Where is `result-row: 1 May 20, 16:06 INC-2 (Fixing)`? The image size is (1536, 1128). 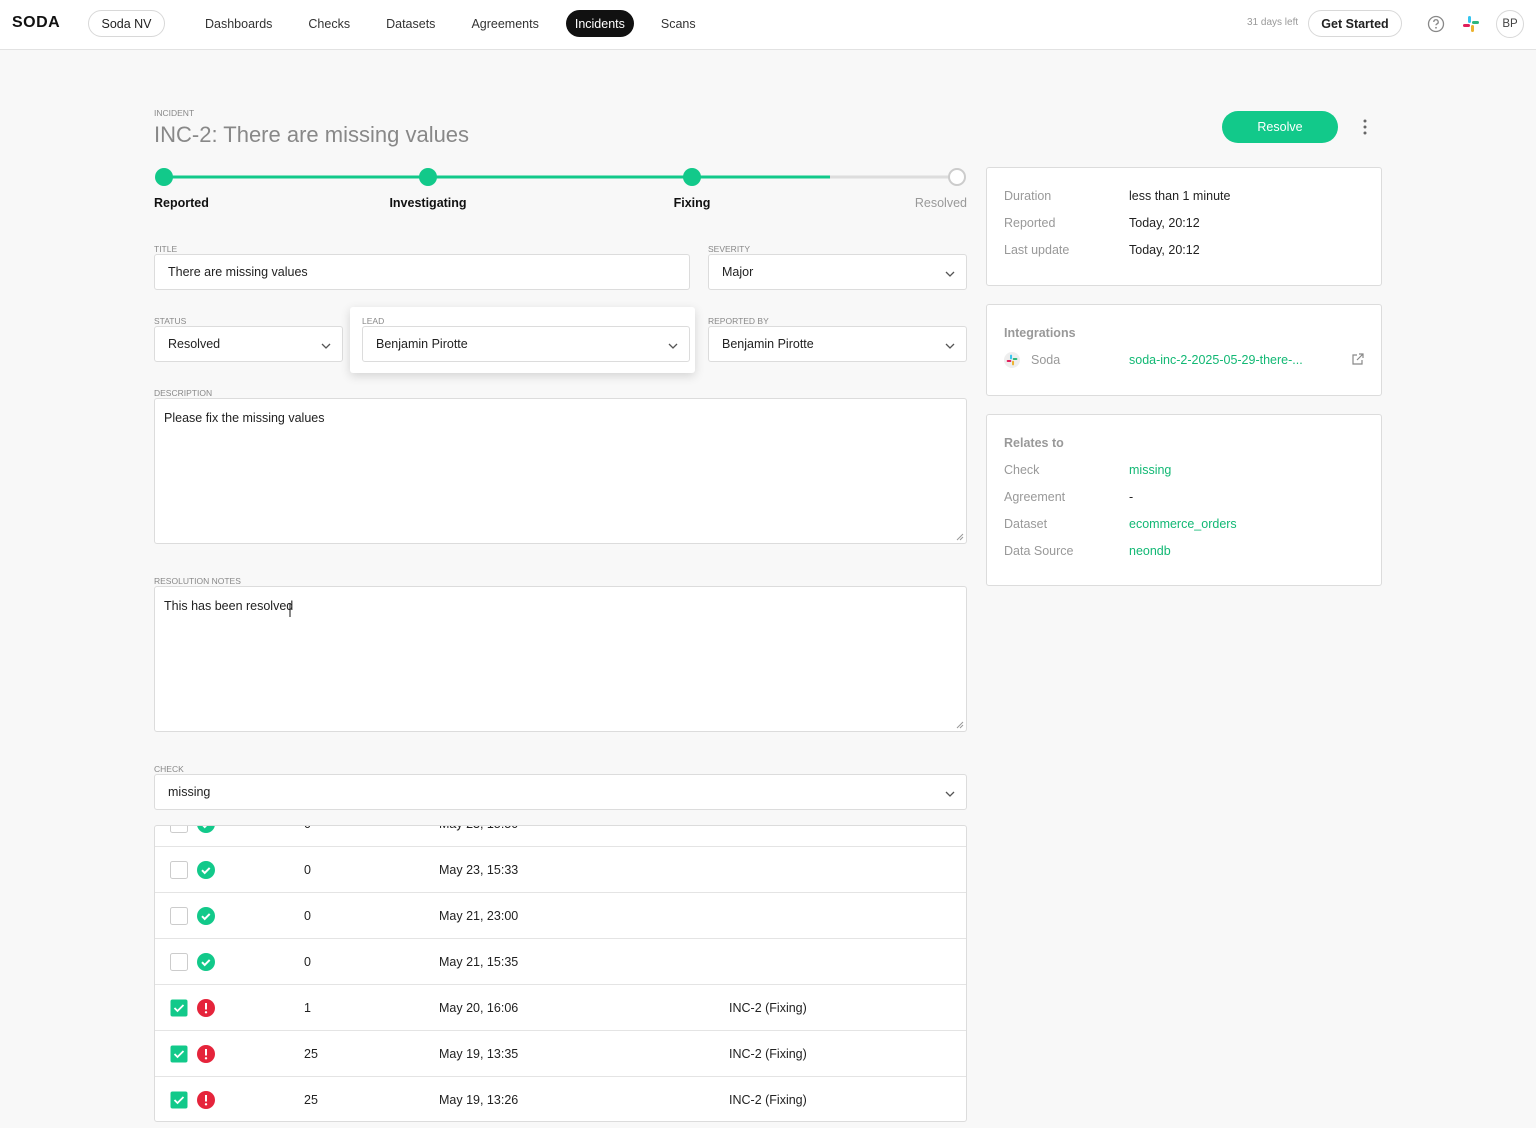
result-row: 1 May 20, 16:06 INC-2 (Fixing) is located at coordinates (560, 1008).